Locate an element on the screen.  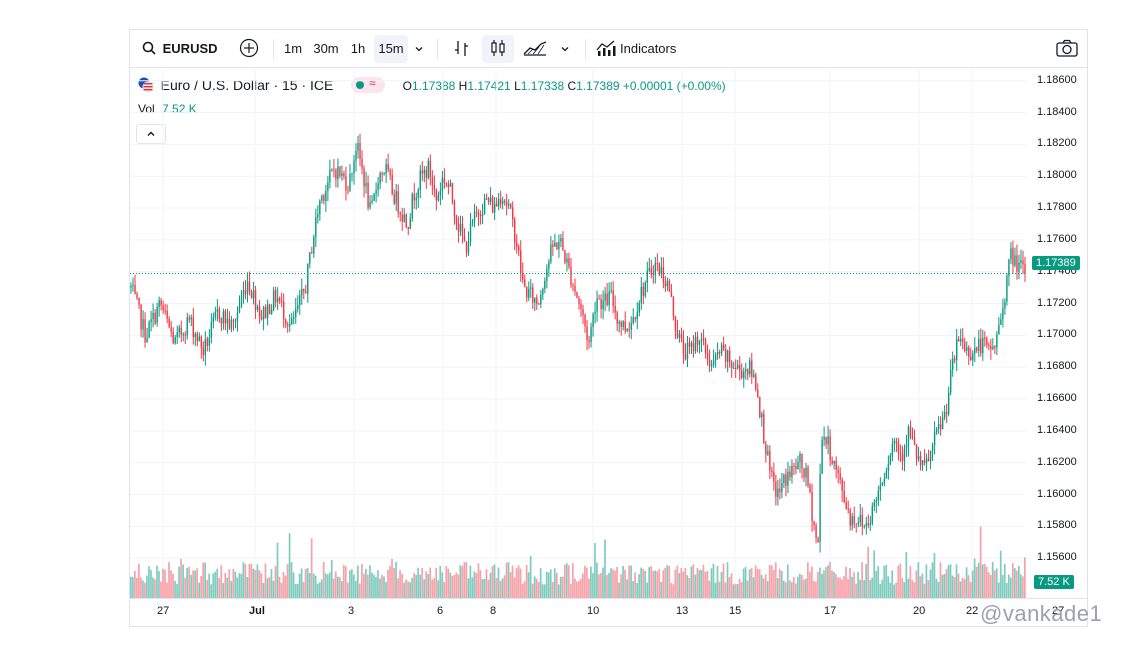
high-value: 1.17421 is located at coordinates (489, 86).